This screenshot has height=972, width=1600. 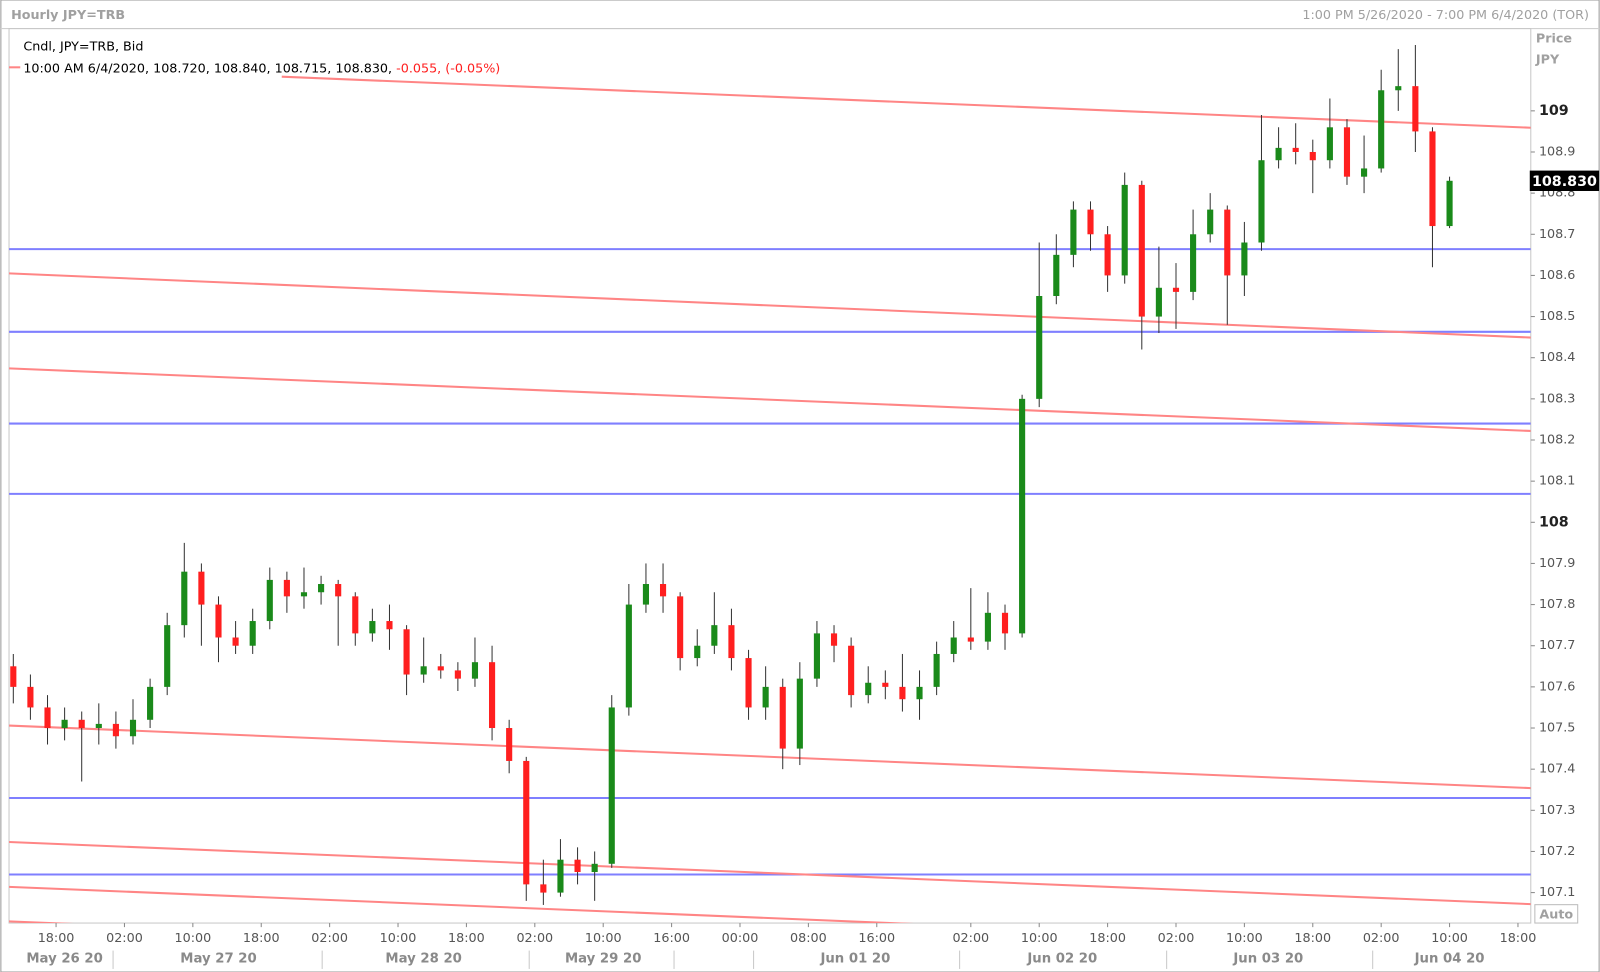 What do you see at coordinates (1547, 60) in the screenshot?
I see `y-axis-unit: JPY` at bounding box center [1547, 60].